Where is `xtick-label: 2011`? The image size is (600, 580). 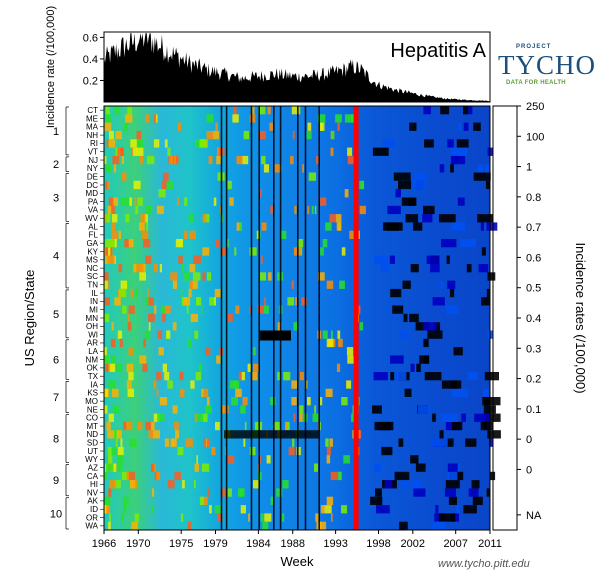
xtick-label: 2011 is located at coordinates (490, 544).